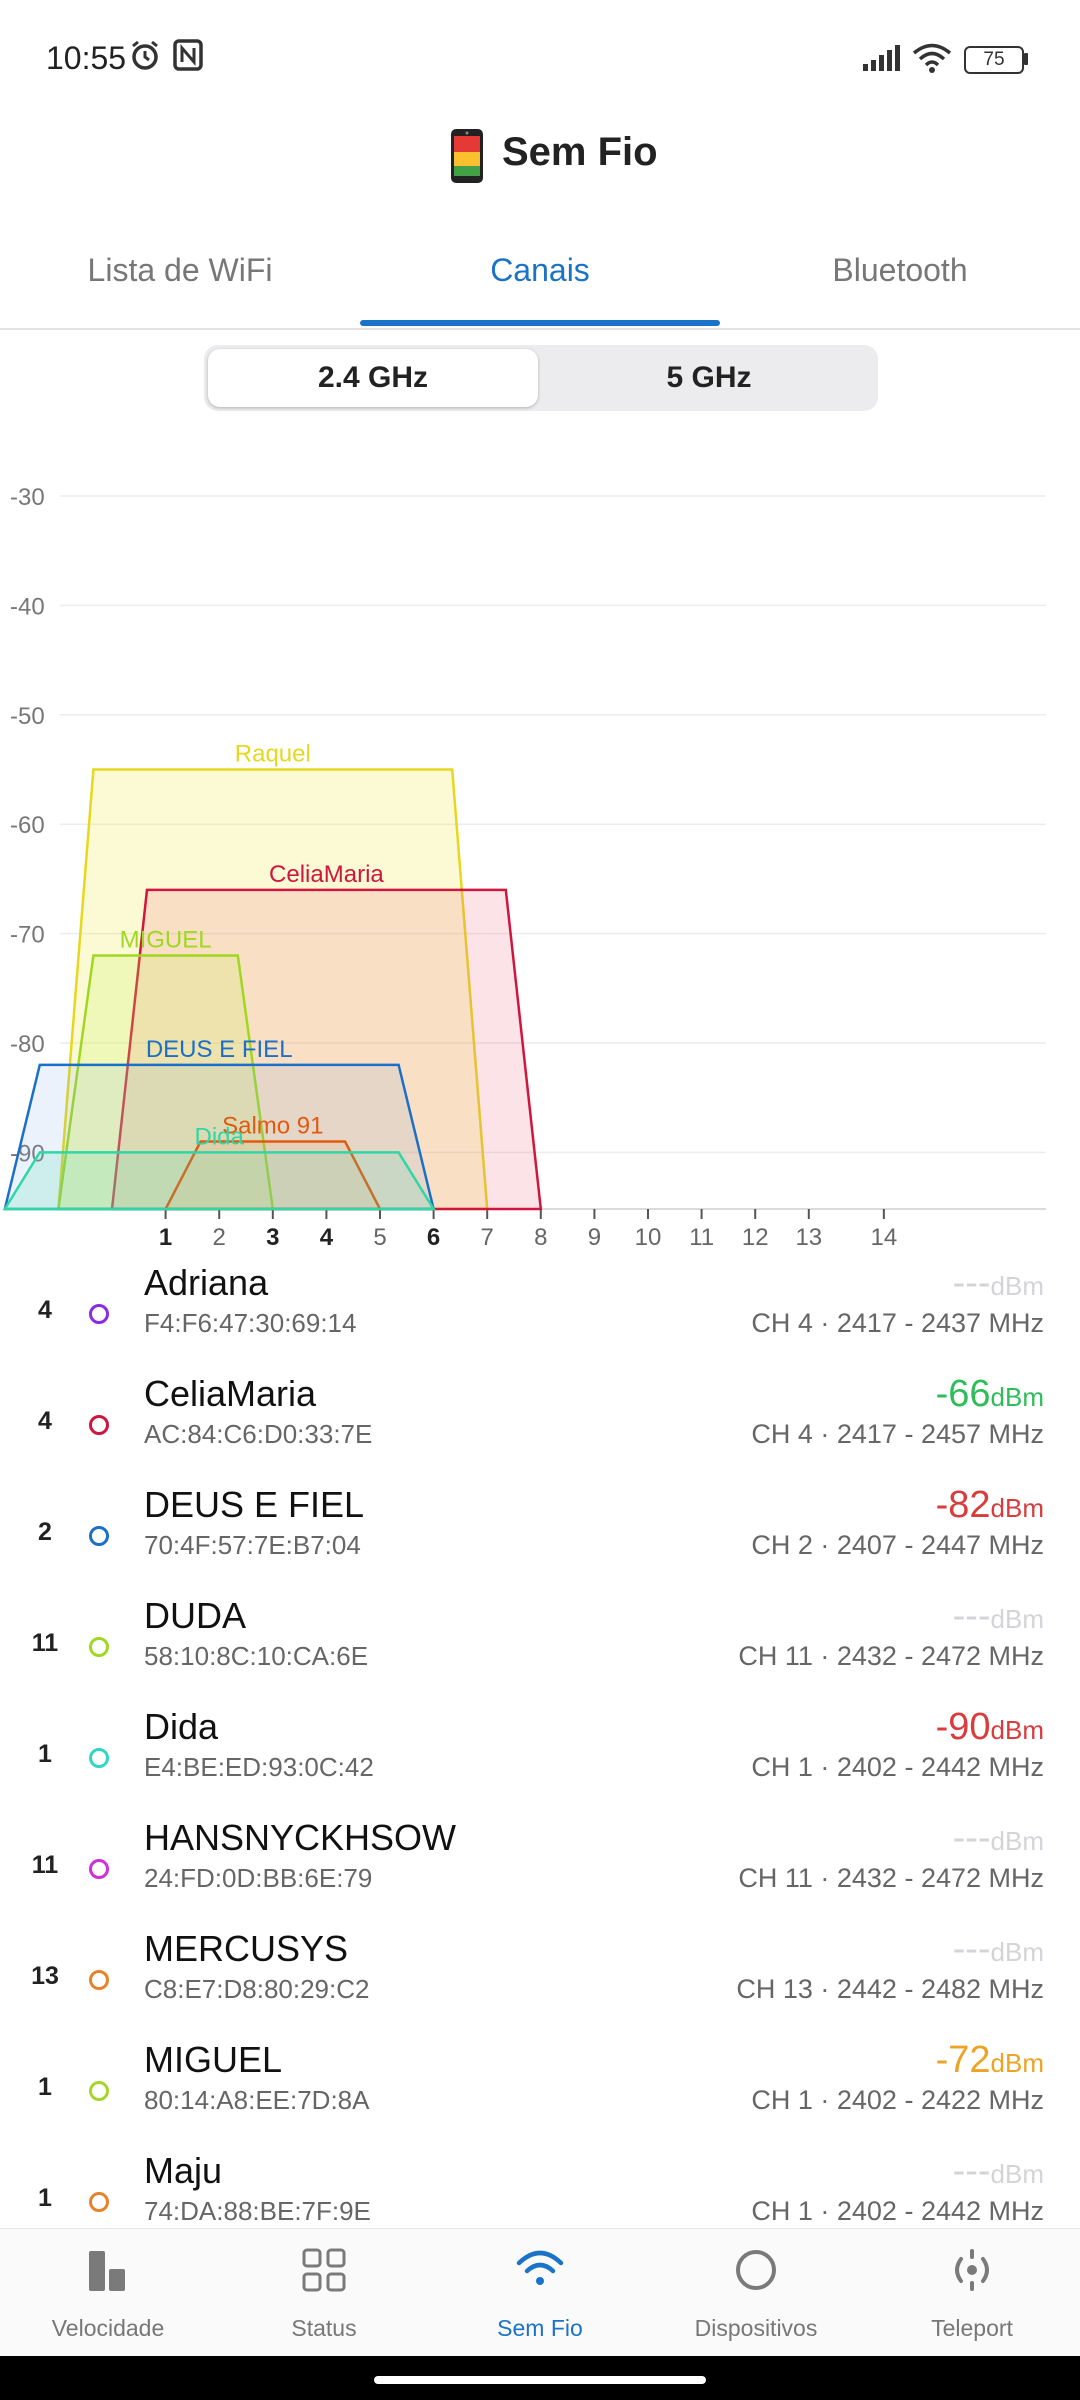  Describe the element at coordinates (972, 2328) in the screenshot. I see `nav-label: Teleport` at that location.